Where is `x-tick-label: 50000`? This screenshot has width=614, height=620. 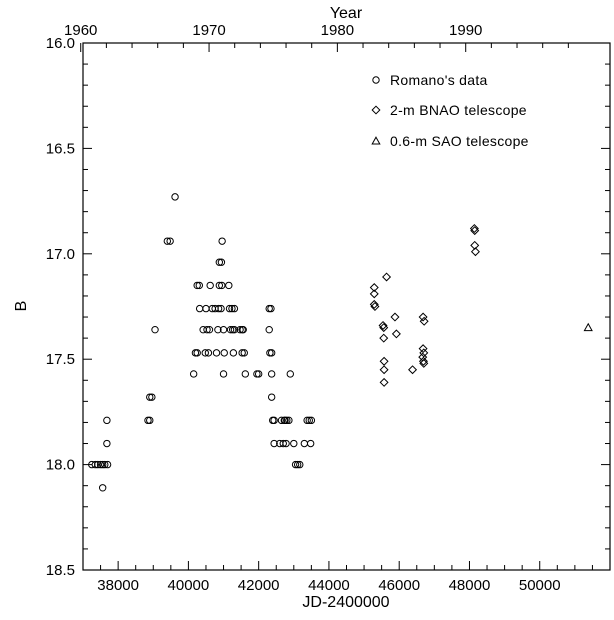
x-tick-label: 50000 is located at coordinates (540, 585).